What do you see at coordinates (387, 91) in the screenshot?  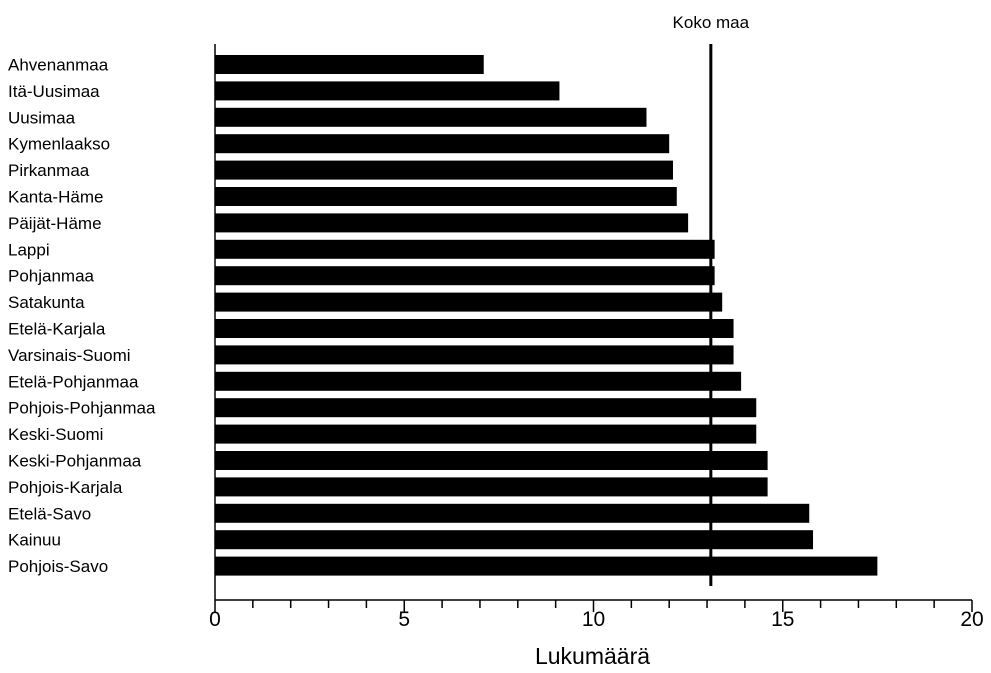 I see `bar-itä-uusimaa` at bounding box center [387, 91].